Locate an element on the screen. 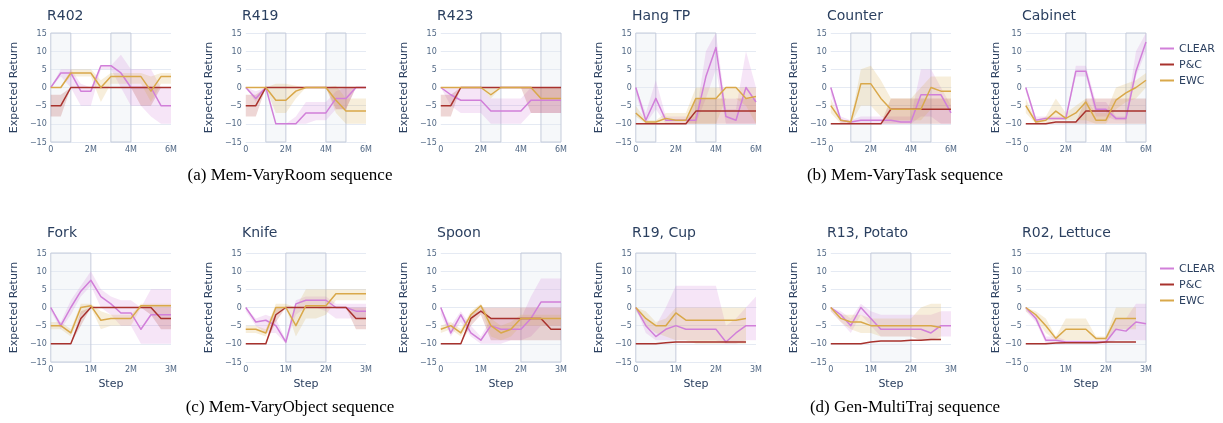  chart-title: R19, Cup is located at coordinates (664, 232).